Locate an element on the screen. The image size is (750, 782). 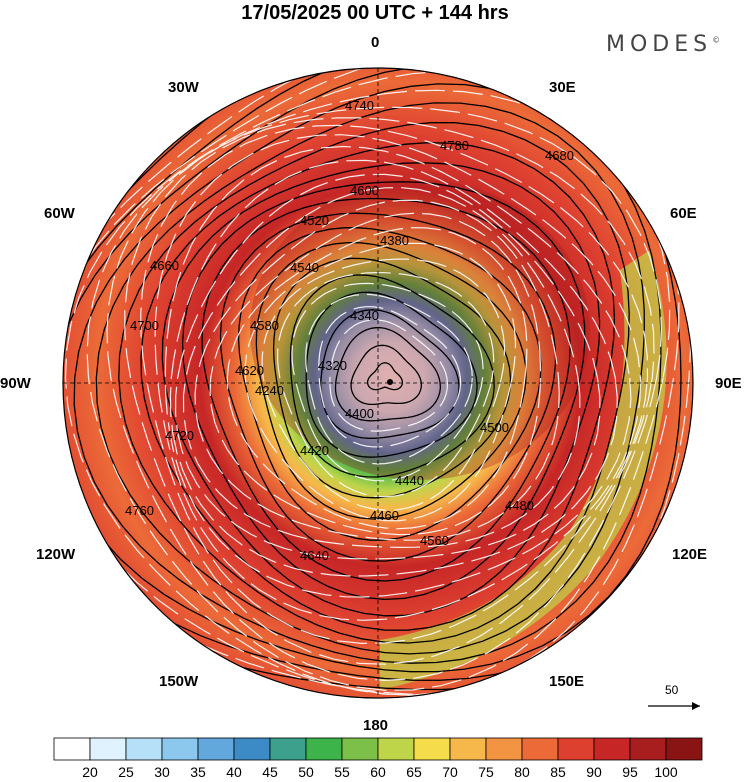
colorbar-tick-label: 95 is located at coordinates (630, 772).